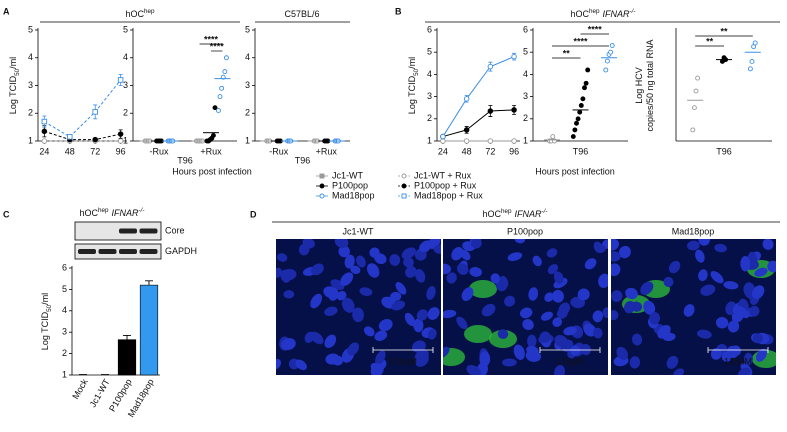 The height and width of the screenshot is (432, 787). What do you see at coordinates (358, 231) in the screenshot?
I see `micrograph-label: Jc1-WT` at bounding box center [358, 231].